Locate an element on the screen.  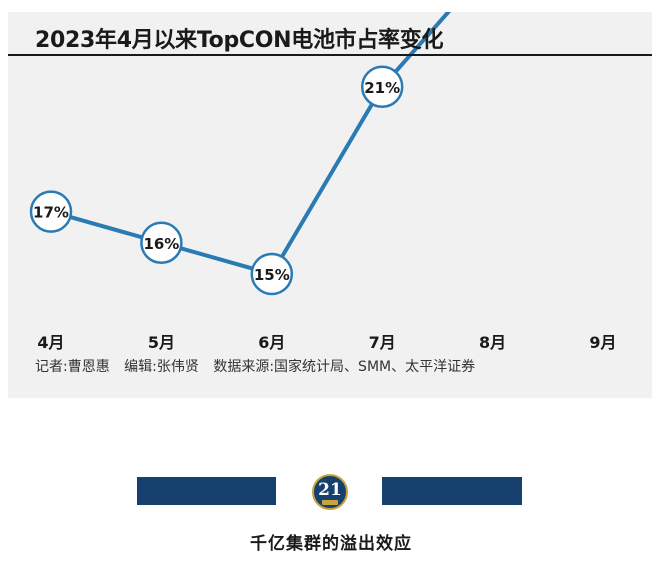
section-divider-right is located at coordinates (452, 491).